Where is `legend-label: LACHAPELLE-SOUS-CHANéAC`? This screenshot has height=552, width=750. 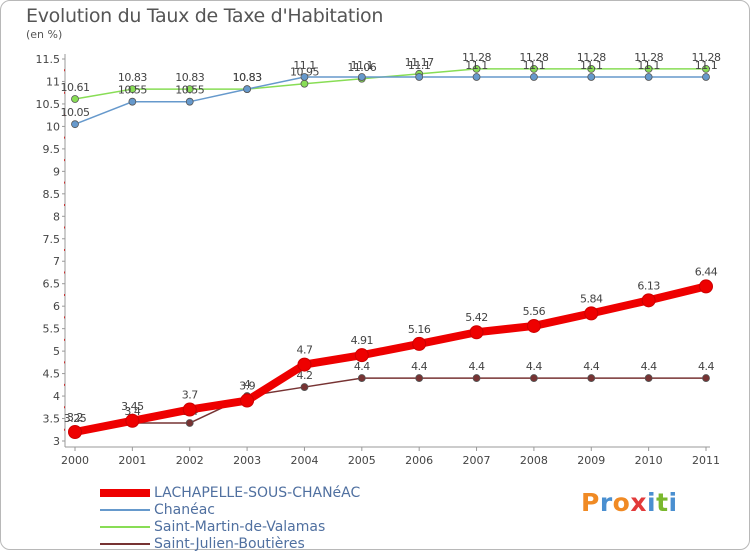
legend-label: LACHAPELLE-SOUS-CHANéAC is located at coordinates (257, 493).